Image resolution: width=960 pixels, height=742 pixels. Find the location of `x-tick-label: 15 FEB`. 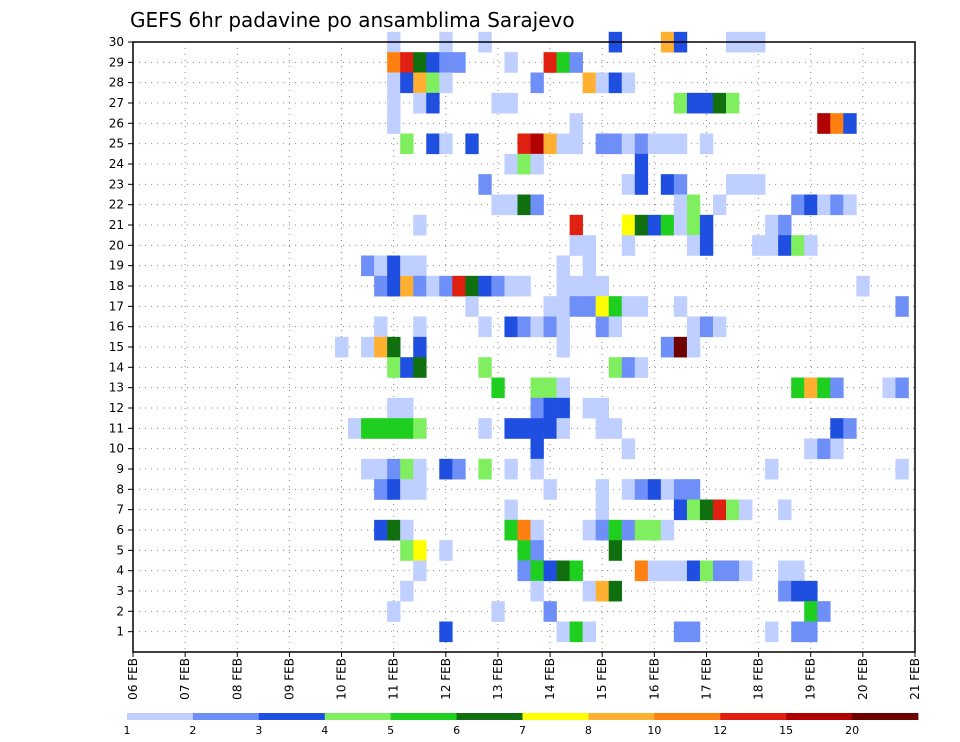

x-tick-label: 15 FEB is located at coordinates (602, 679).